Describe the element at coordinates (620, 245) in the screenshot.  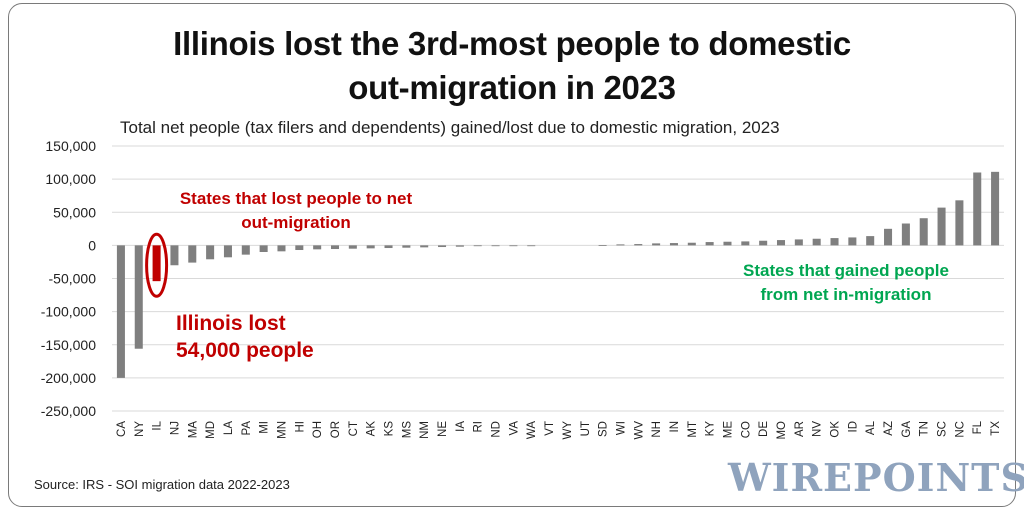
I see `bar-wi` at that location.